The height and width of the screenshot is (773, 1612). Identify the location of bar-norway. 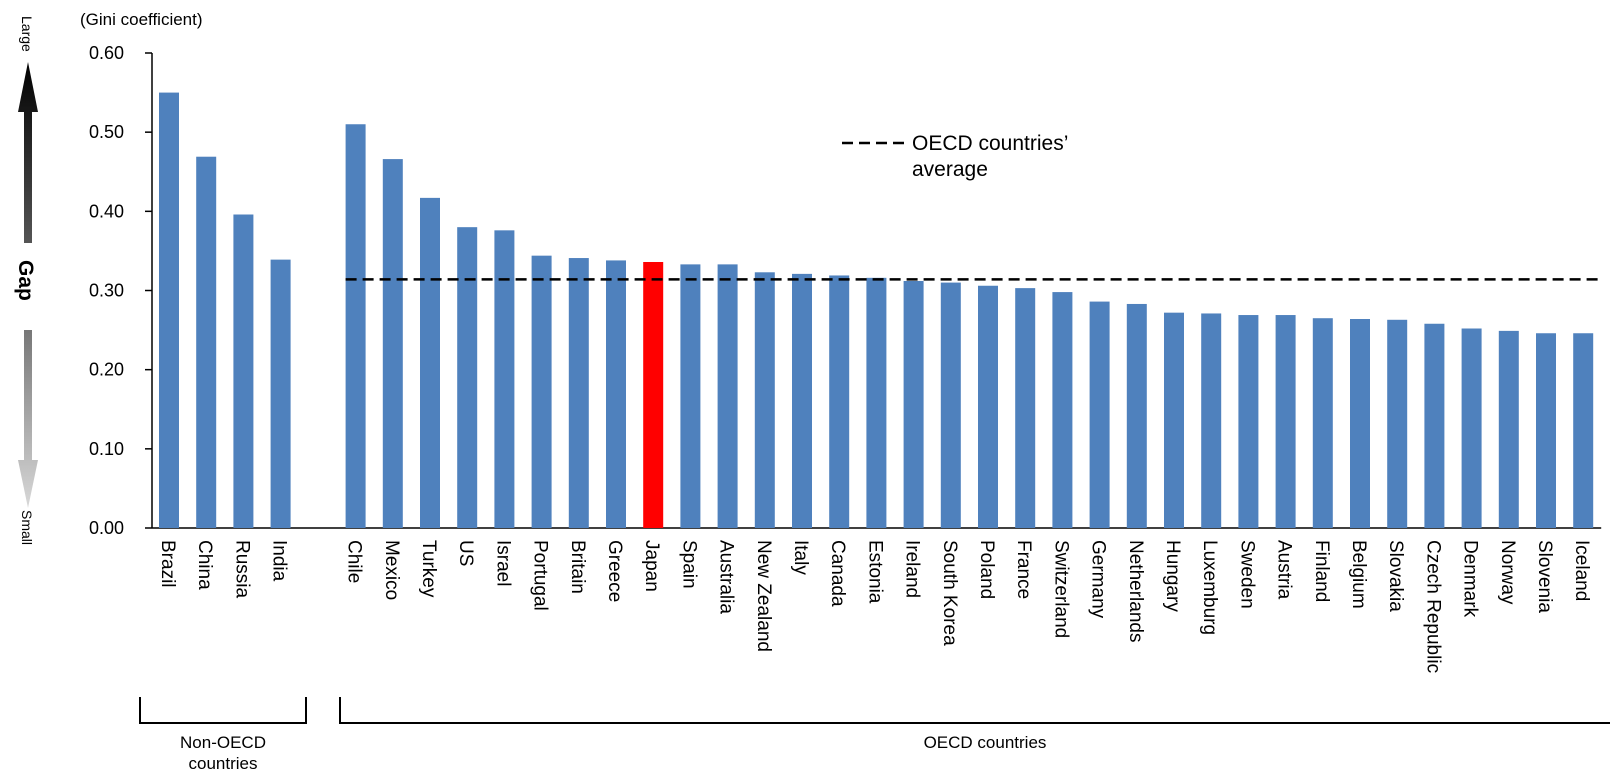
(1508, 429).